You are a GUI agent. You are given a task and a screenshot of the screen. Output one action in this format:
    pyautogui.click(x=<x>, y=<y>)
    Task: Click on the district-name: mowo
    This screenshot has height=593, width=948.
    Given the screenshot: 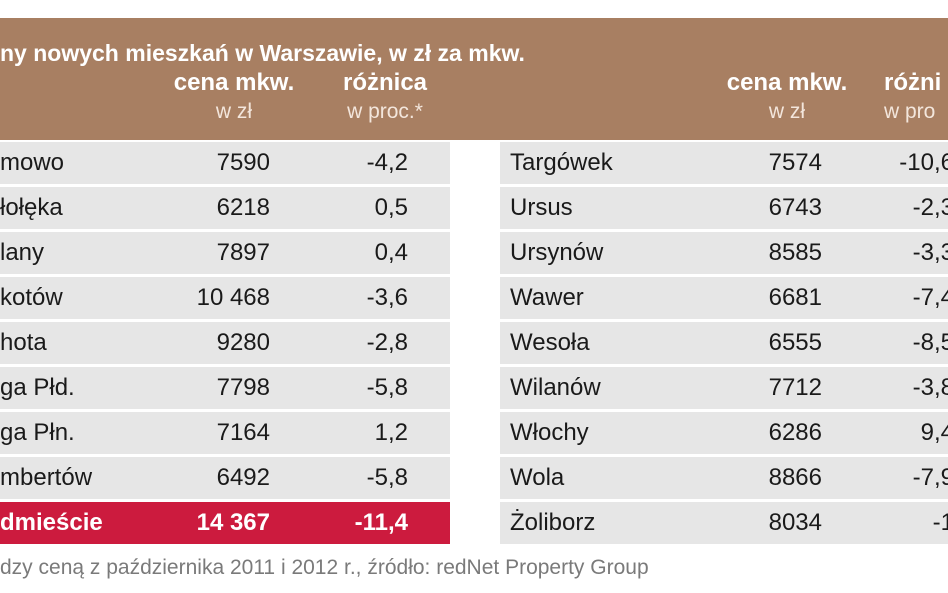 What is the action you would take?
    pyautogui.click(x=32, y=162)
    